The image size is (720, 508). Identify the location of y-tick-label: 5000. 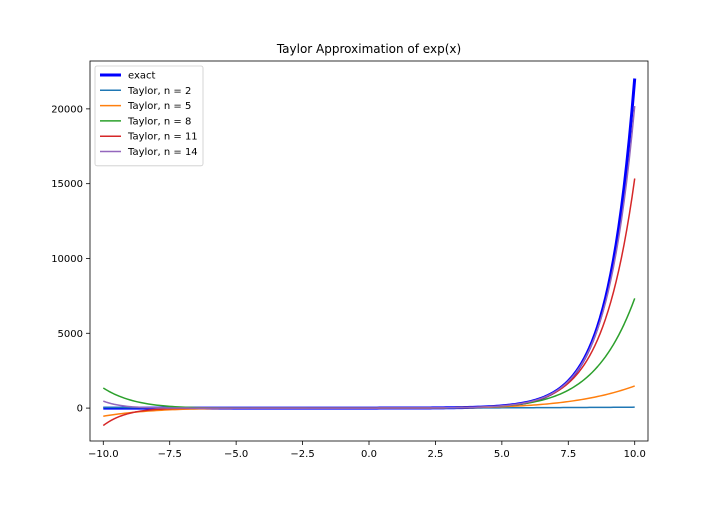
(70, 334).